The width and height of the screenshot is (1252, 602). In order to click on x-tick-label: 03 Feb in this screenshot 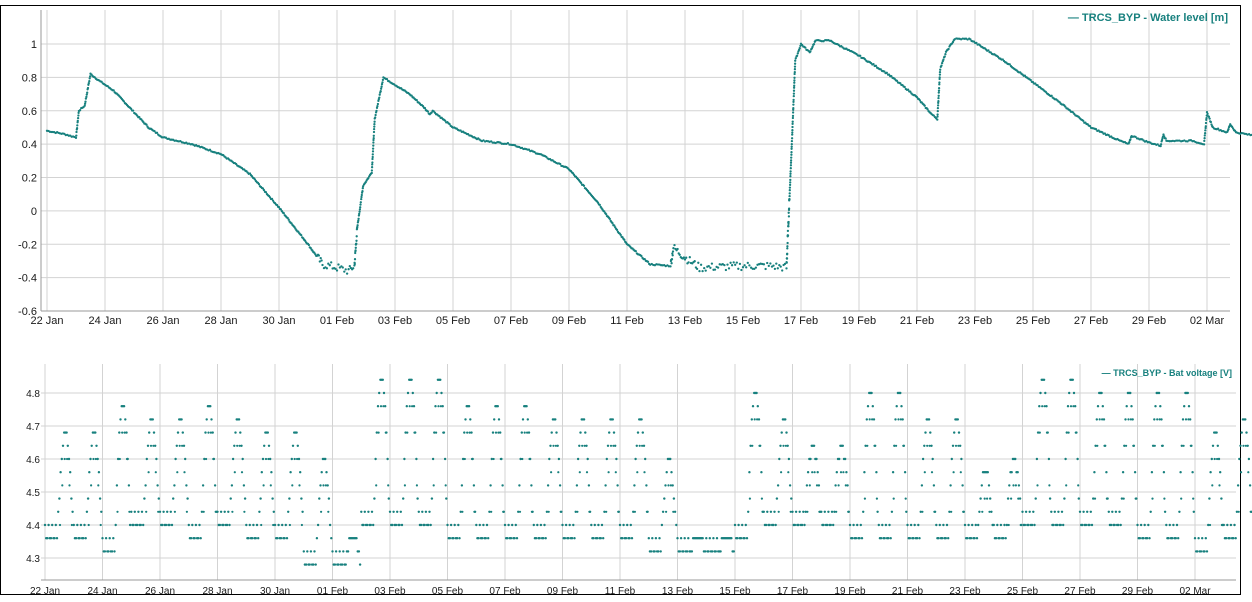, I will do `click(390, 591)`.